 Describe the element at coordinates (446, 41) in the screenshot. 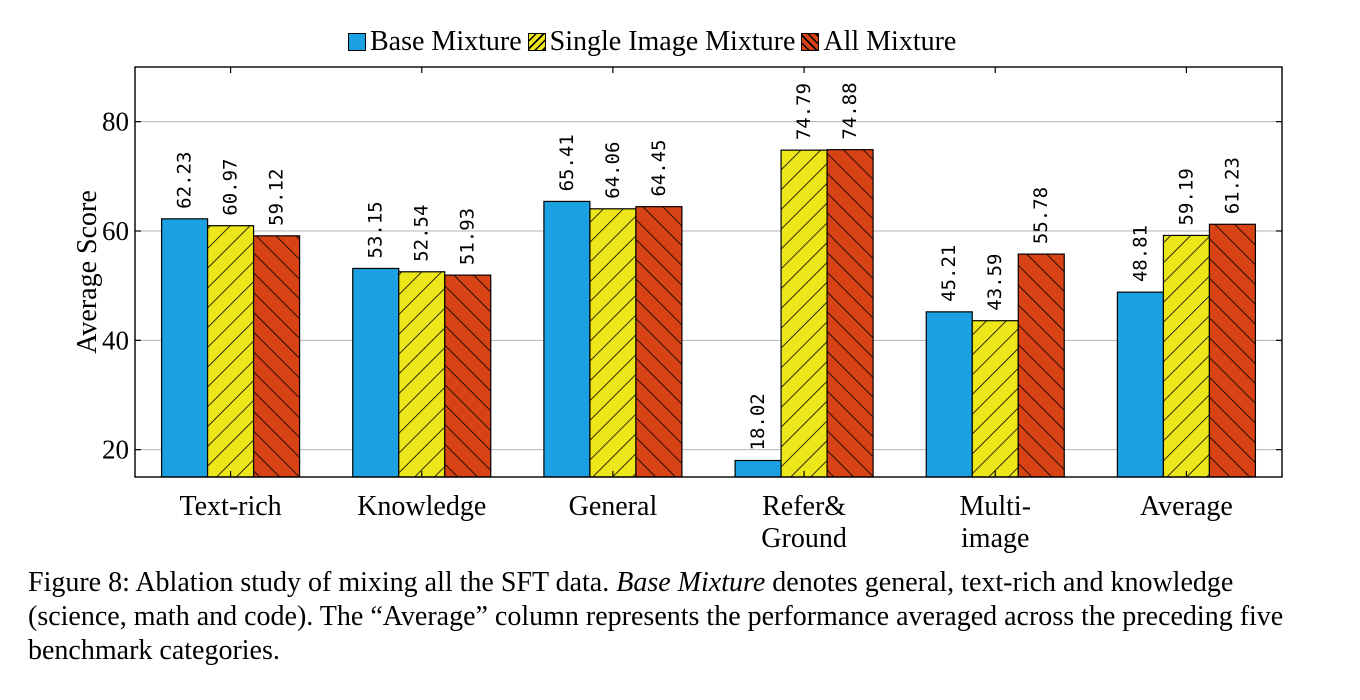

I see `legend-label-base: Base Mixture` at that location.